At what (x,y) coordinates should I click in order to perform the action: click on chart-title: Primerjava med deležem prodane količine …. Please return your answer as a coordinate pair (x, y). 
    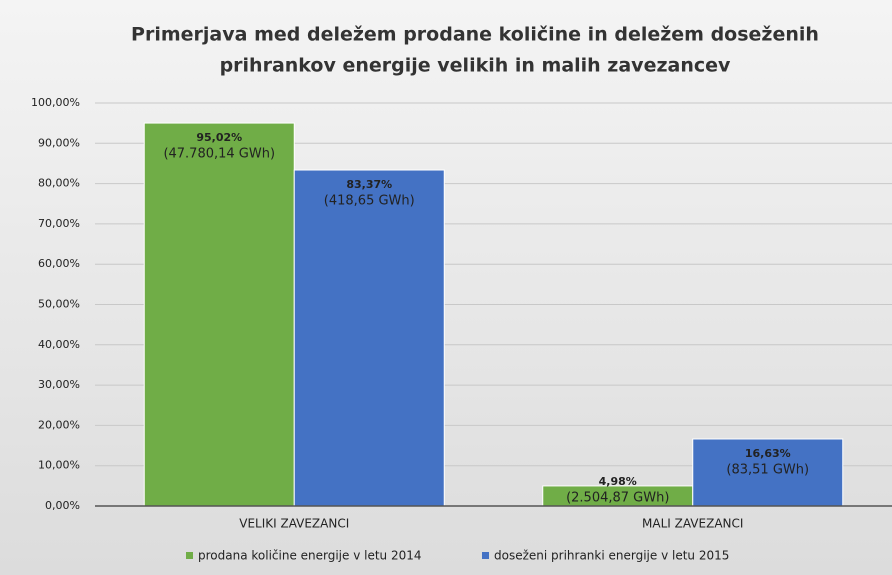
    Looking at the image, I should click on (475, 35).